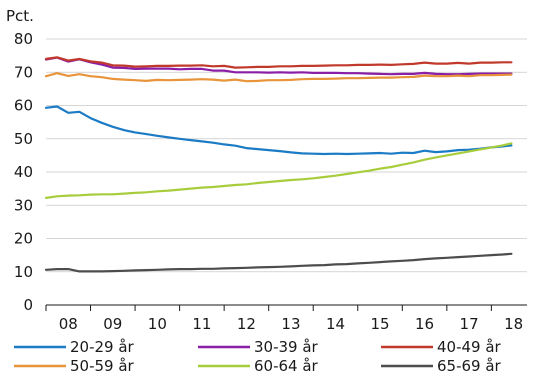 Image resolution: width=539 pixels, height=379 pixels. I want to click on y-tick-label: 70, so click(23, 72).